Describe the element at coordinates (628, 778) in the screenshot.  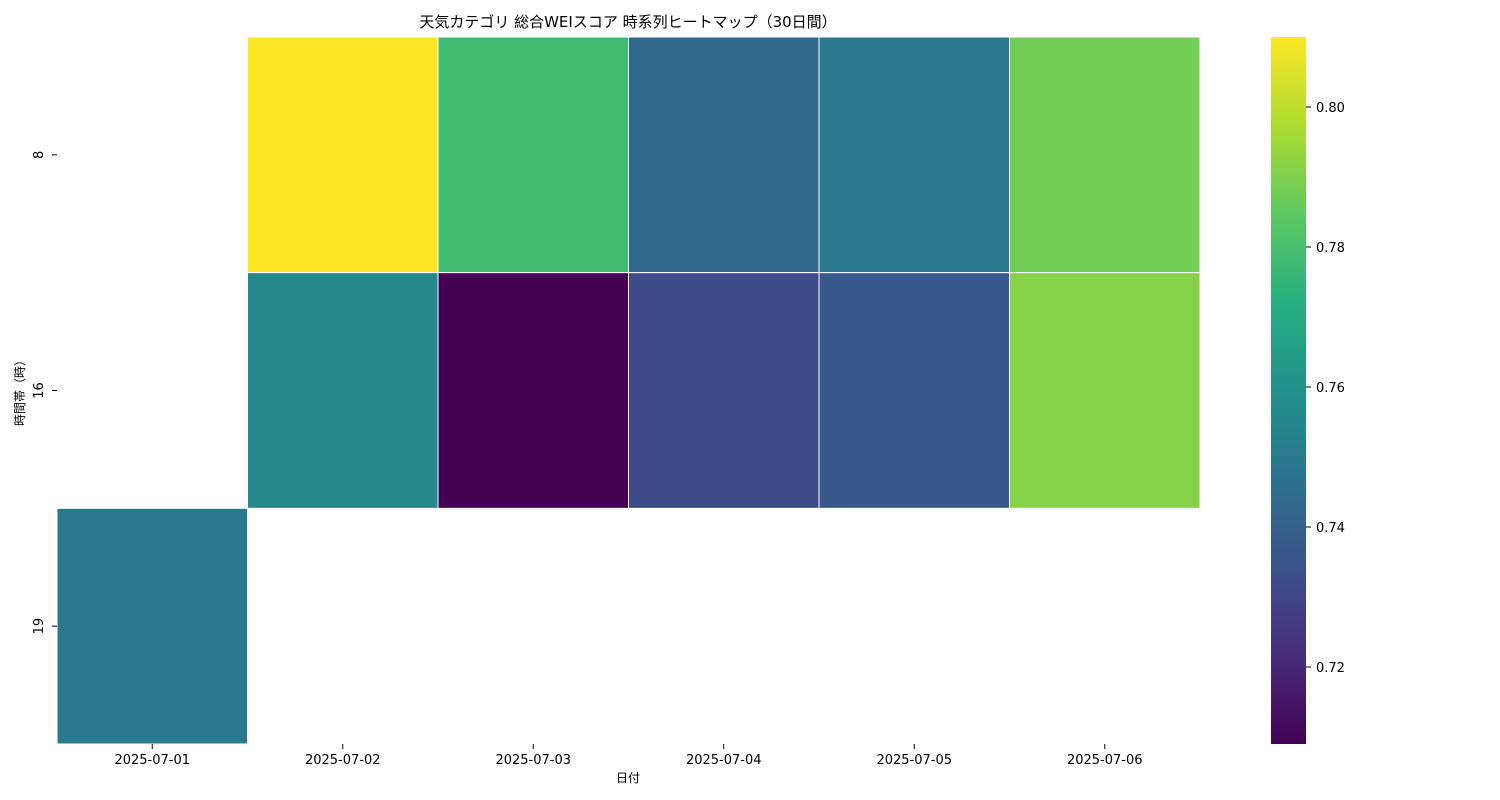
I see `x-axis-label: 日付` at that location.